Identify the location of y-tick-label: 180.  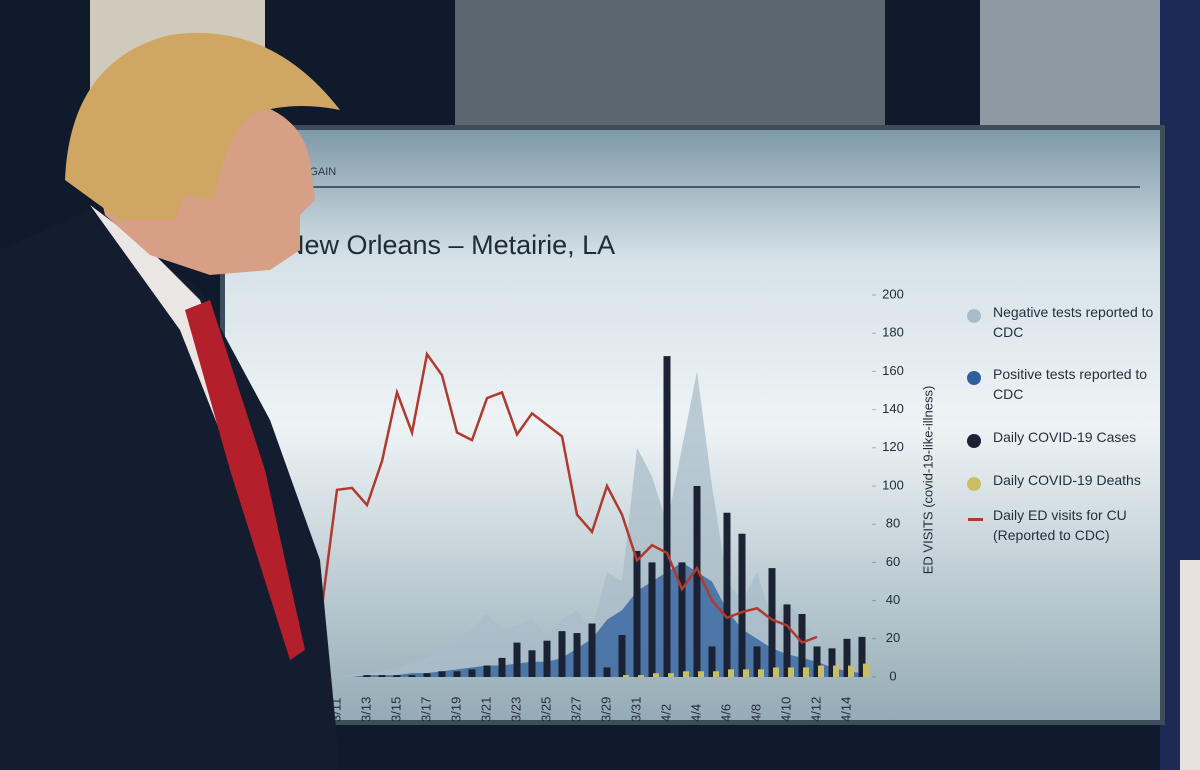
(893, 332).